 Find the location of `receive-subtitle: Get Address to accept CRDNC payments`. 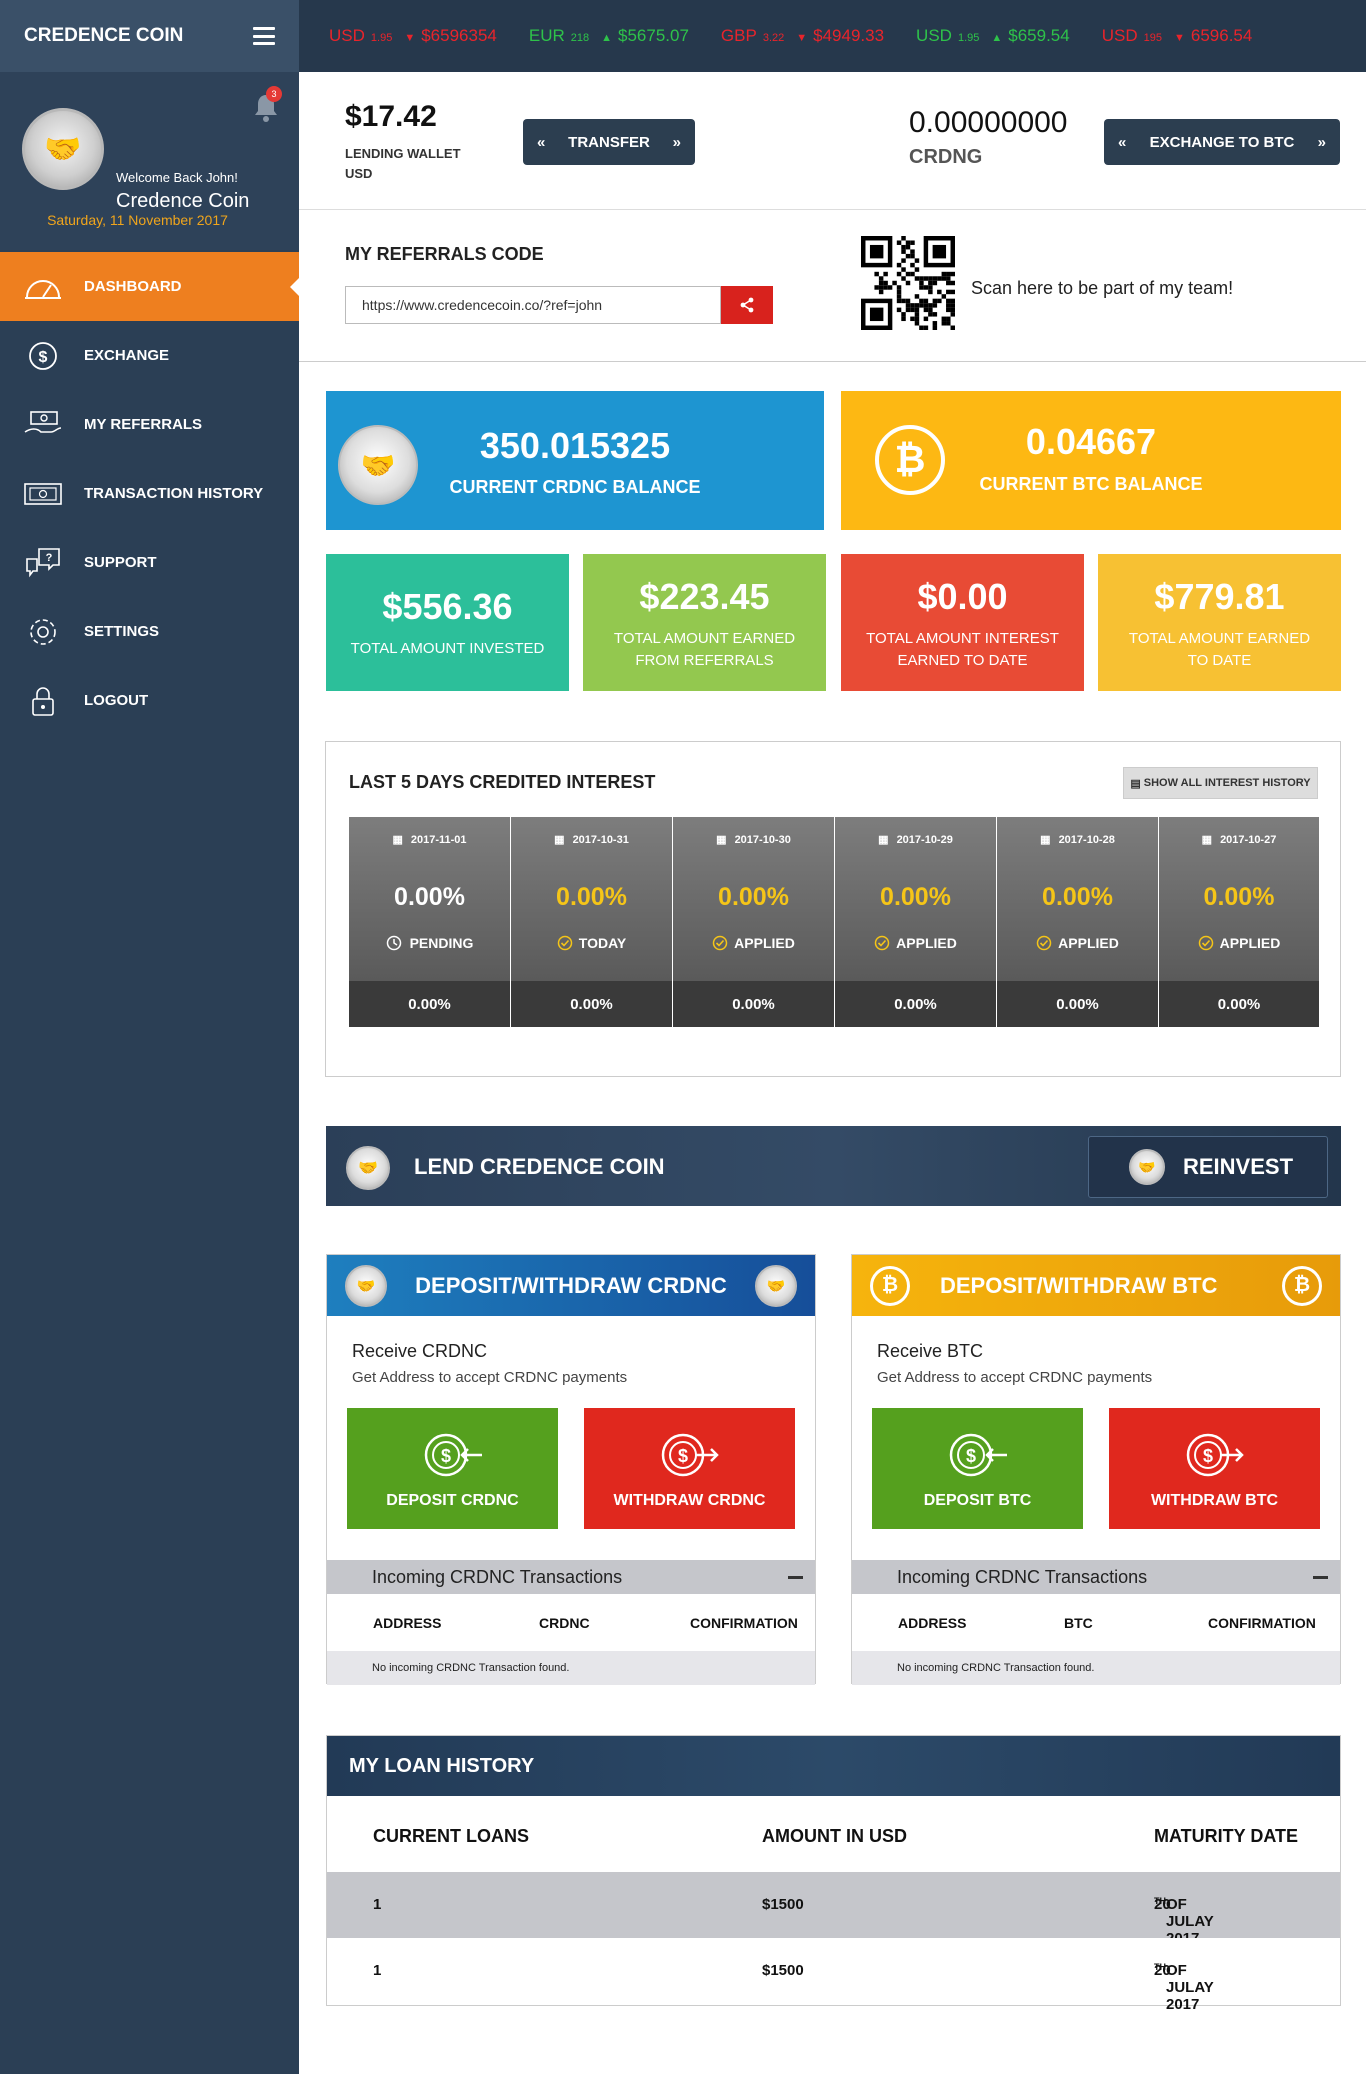

receive-subtitle: Get Address to accept CRDNC payments is located at coordinates (1015, 1377).